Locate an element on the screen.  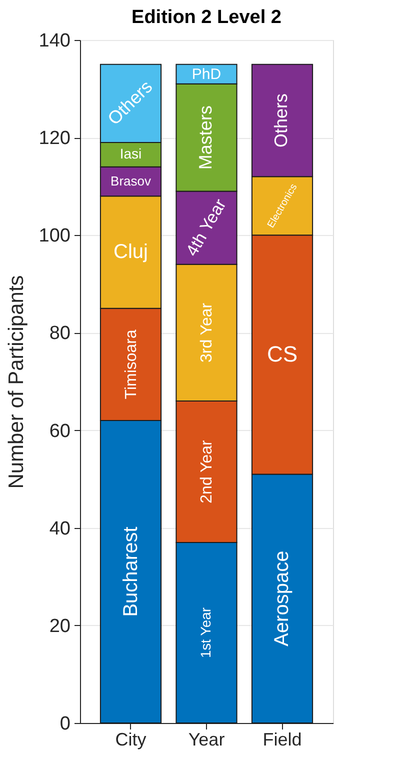
series-label: Timisoara is located at coordinates (131, 365).